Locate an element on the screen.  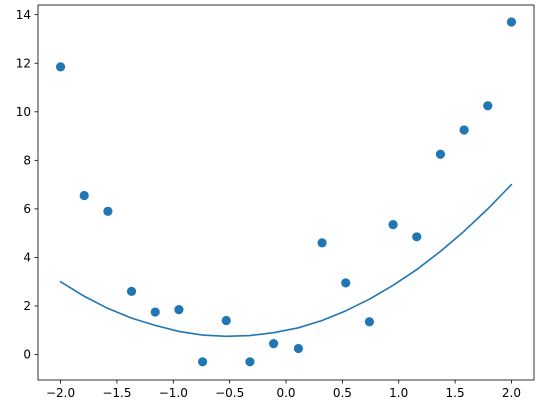
y-tick-label: 8 is located at coordinates (27, 161).